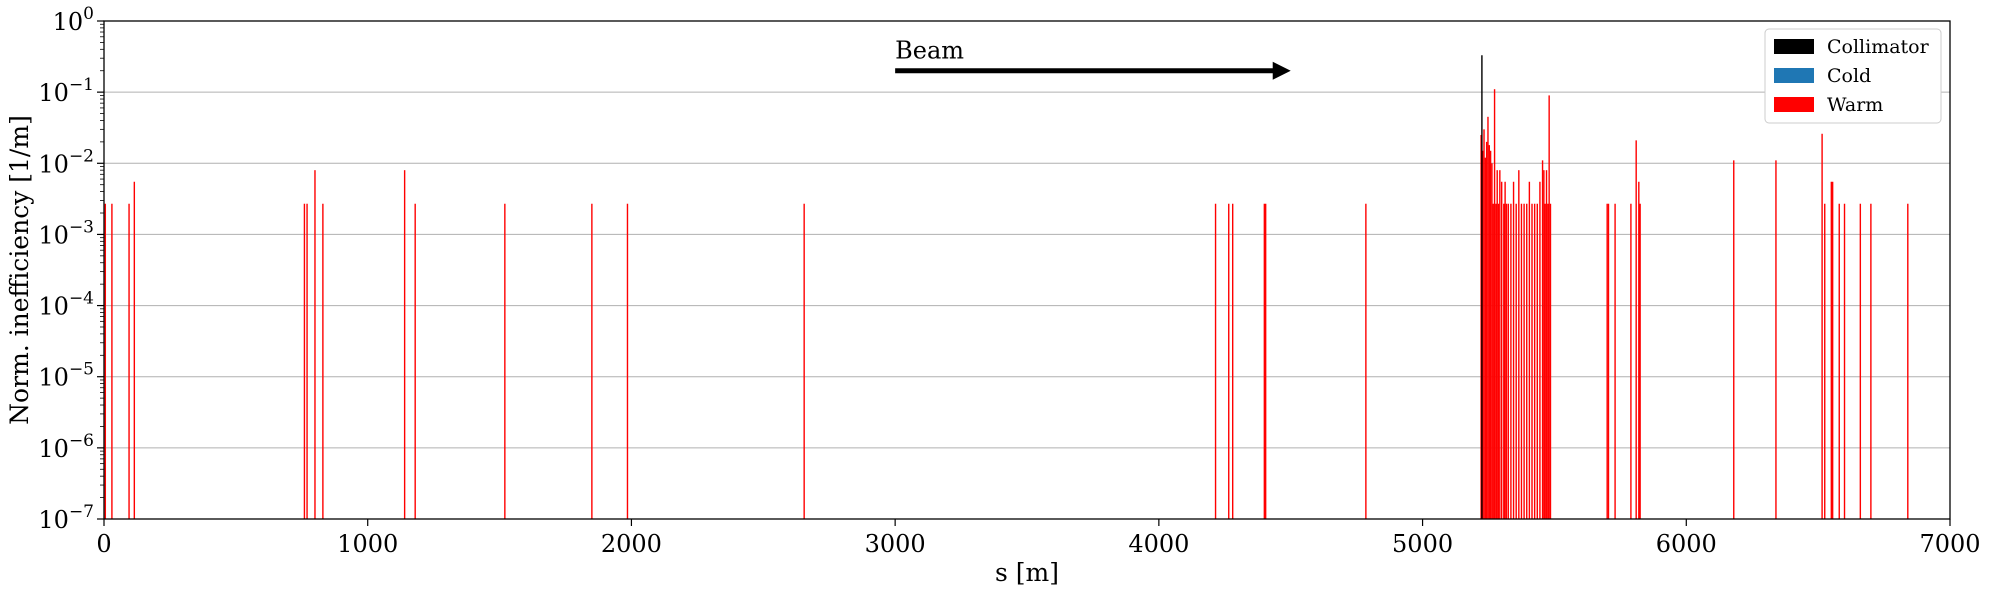 Image resolution: width=1989 pixels, height=590 pixels. Describe the element at coordinates (1158, 544) in the screenshot. I see `x-tick-label: 4000` at that location.